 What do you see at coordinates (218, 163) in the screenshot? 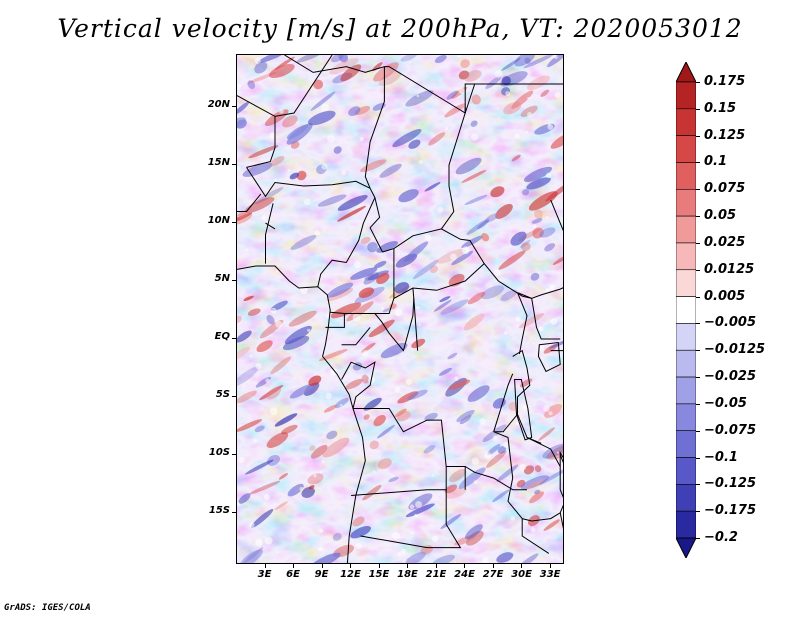
I see `lat-tick-label: 15N` at bounding box center [218, 163].